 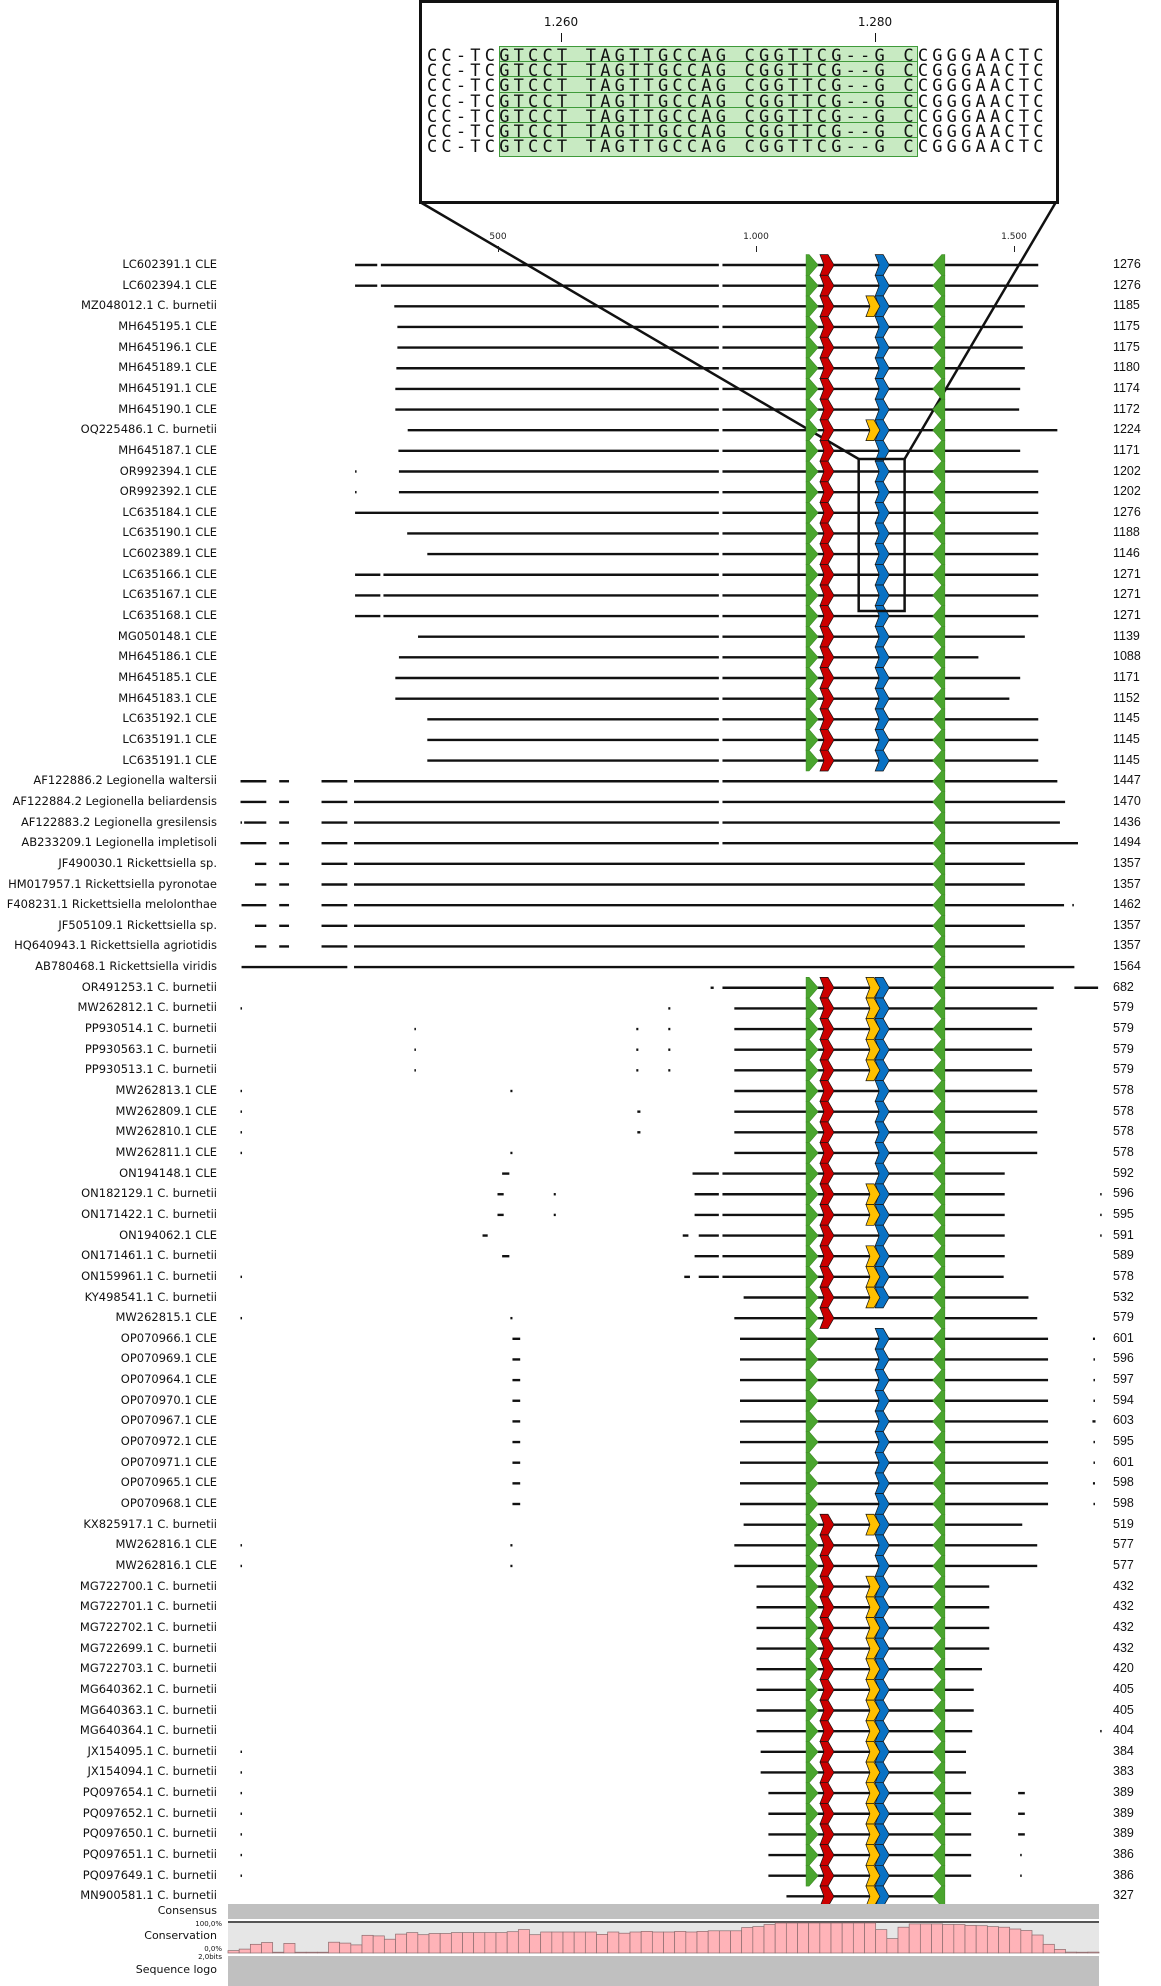 What do you see at coordinates (167, 387) in the screenshot?
I see `sequence-name: MH645191.1 CLE` at bounding box center [167, 387].